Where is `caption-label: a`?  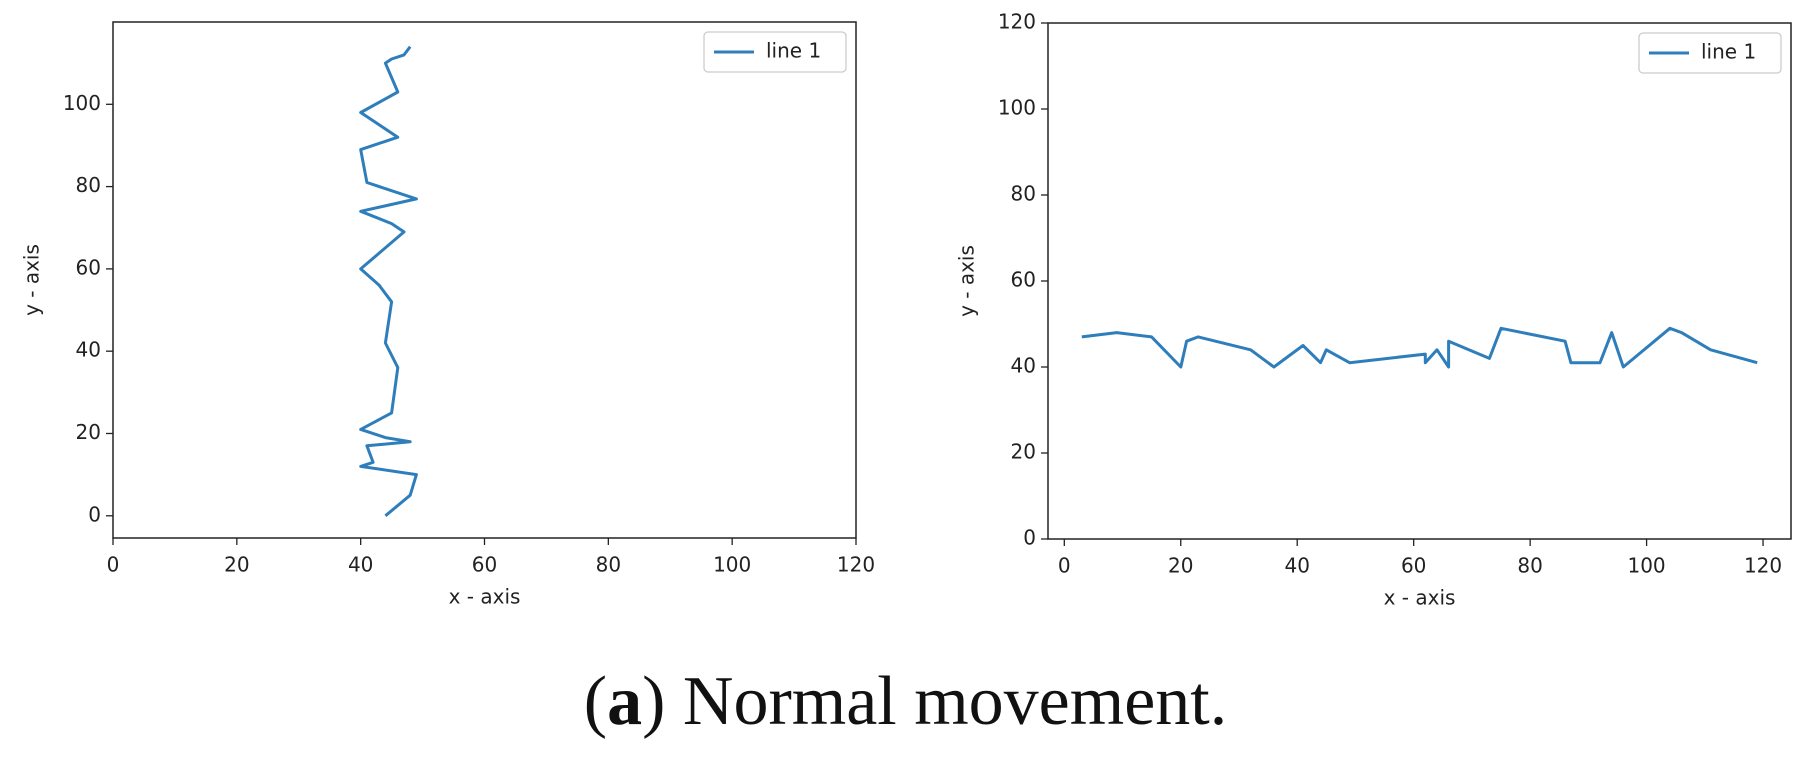
caption-label: a is located at coordinates (625, 701).